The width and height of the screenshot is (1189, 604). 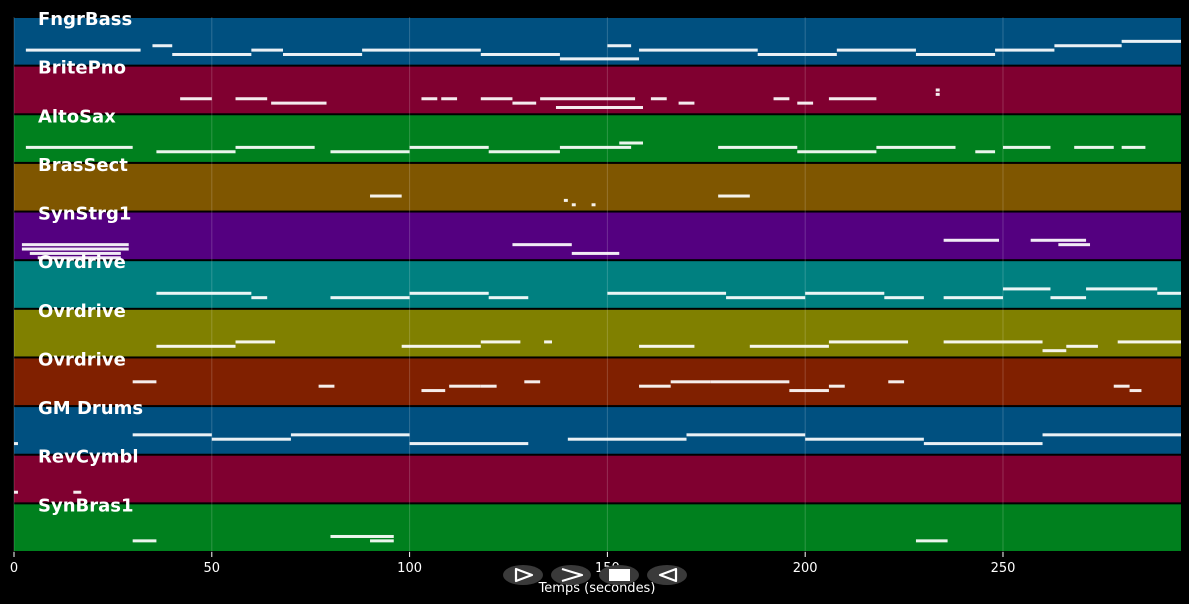 What do you see at coordinates (14, 568) in the screenshot?
I see `x-tick-label: 0` at bounding box center [14, 568].